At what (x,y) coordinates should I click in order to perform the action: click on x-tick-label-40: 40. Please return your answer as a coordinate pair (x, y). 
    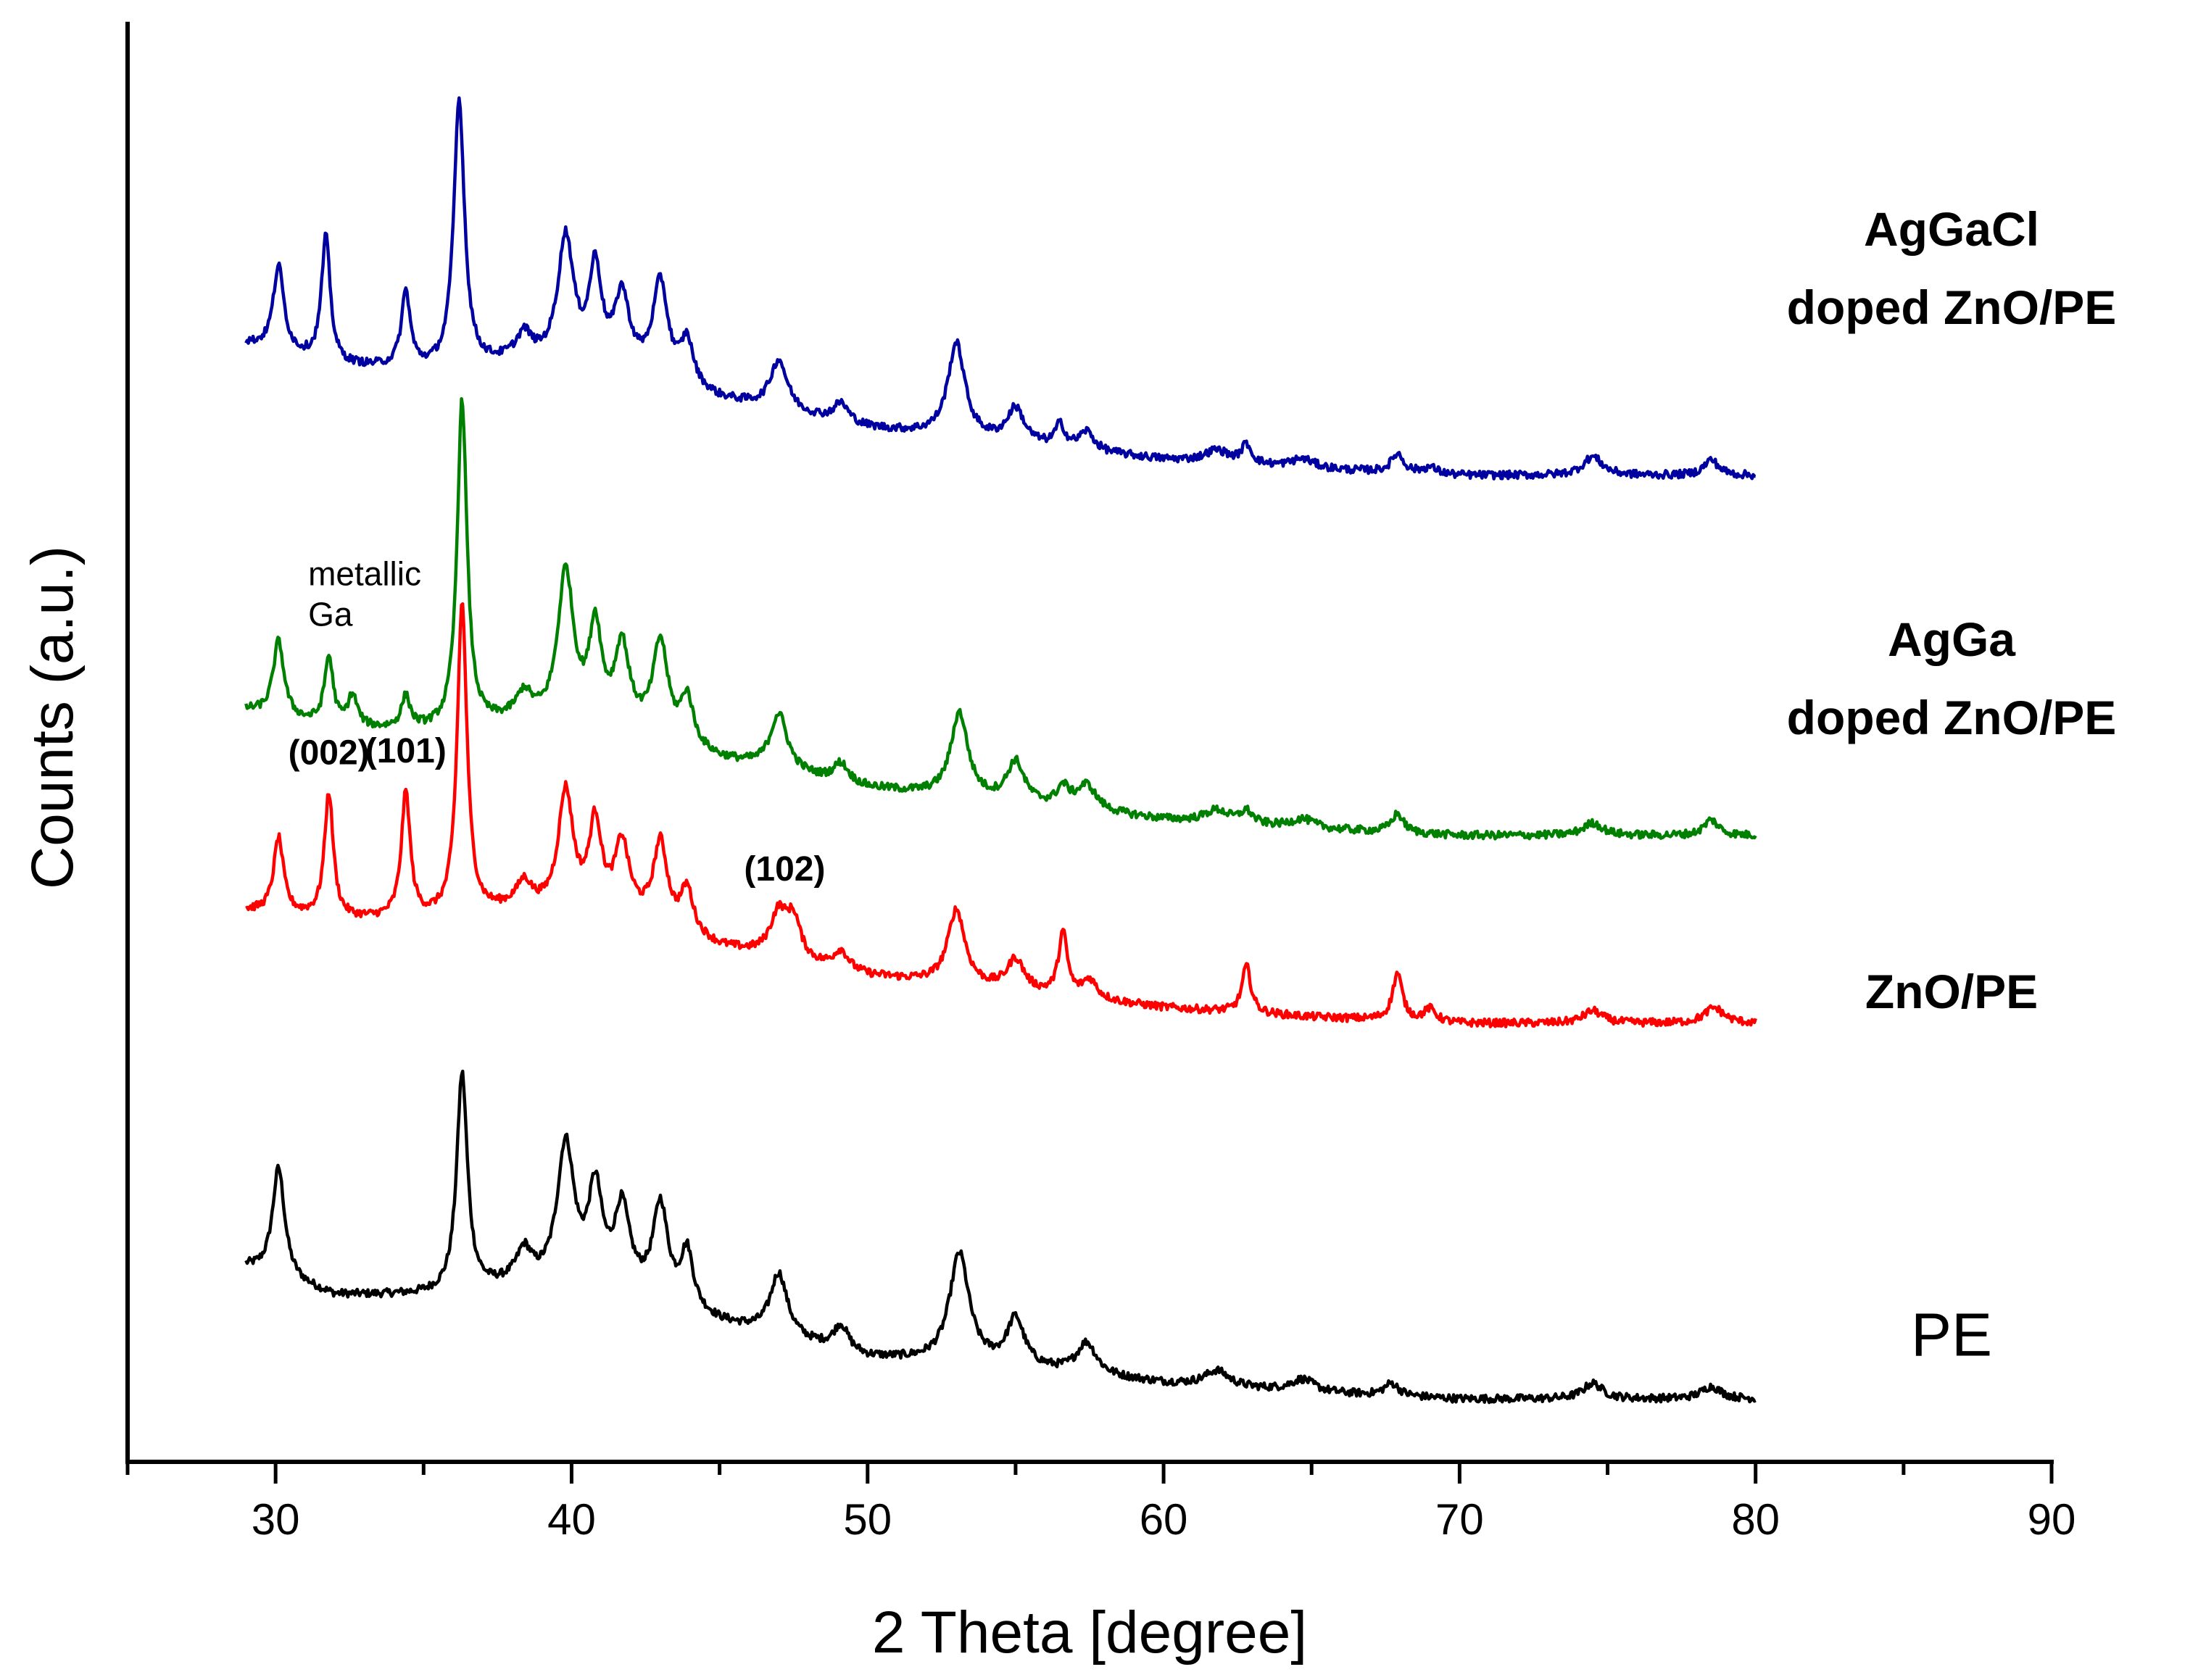
    Looking at the image, I should click on (571, 1519).